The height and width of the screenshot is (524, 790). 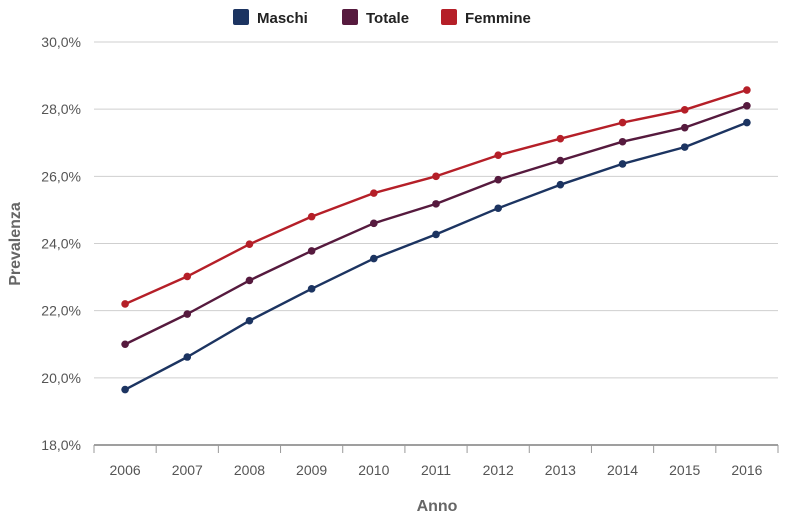 I want to click on y-tick-label: 24,0%, so click(x=61, y=244).